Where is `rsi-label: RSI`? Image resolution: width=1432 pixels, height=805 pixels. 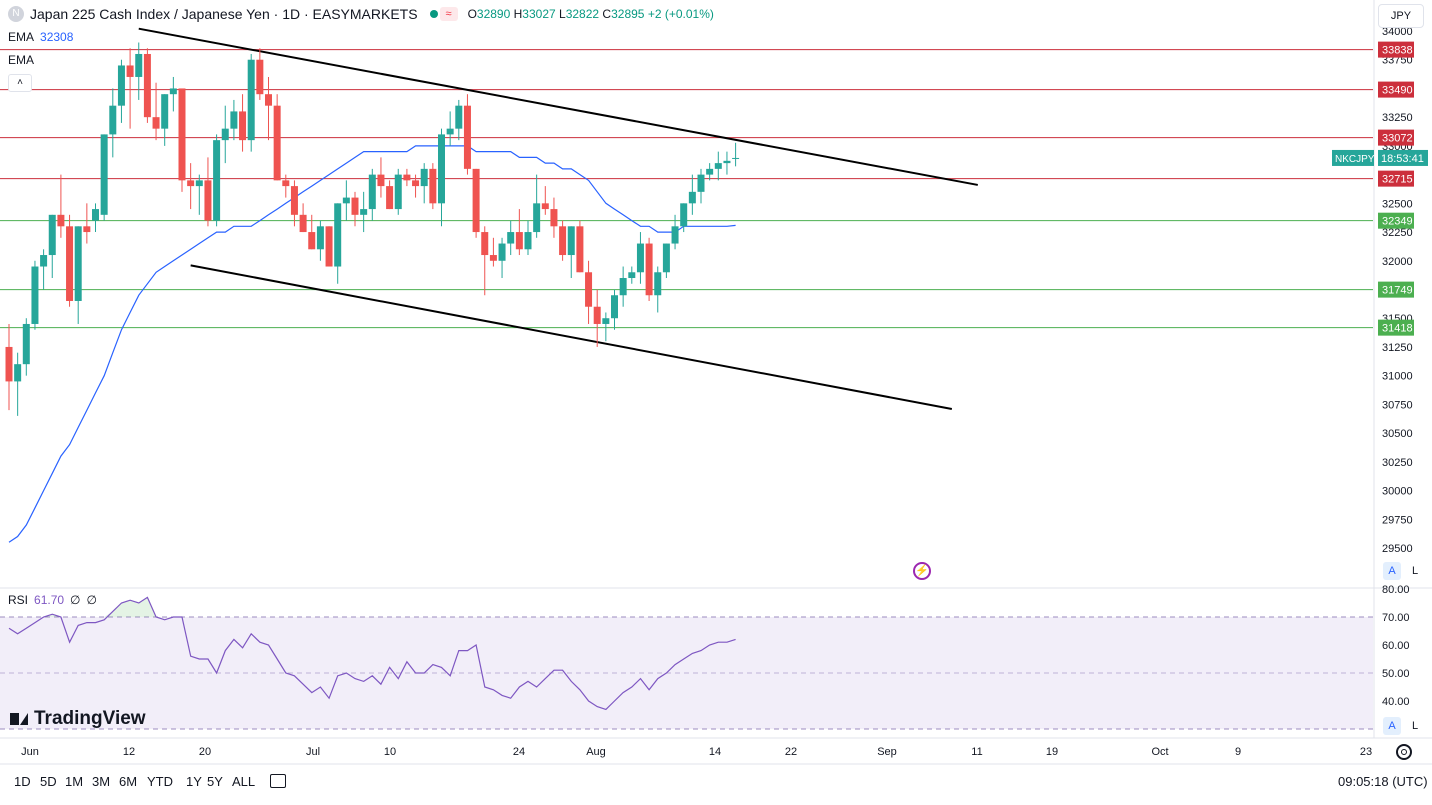 rsi-label: RSI is located at coordinates (18, 600).